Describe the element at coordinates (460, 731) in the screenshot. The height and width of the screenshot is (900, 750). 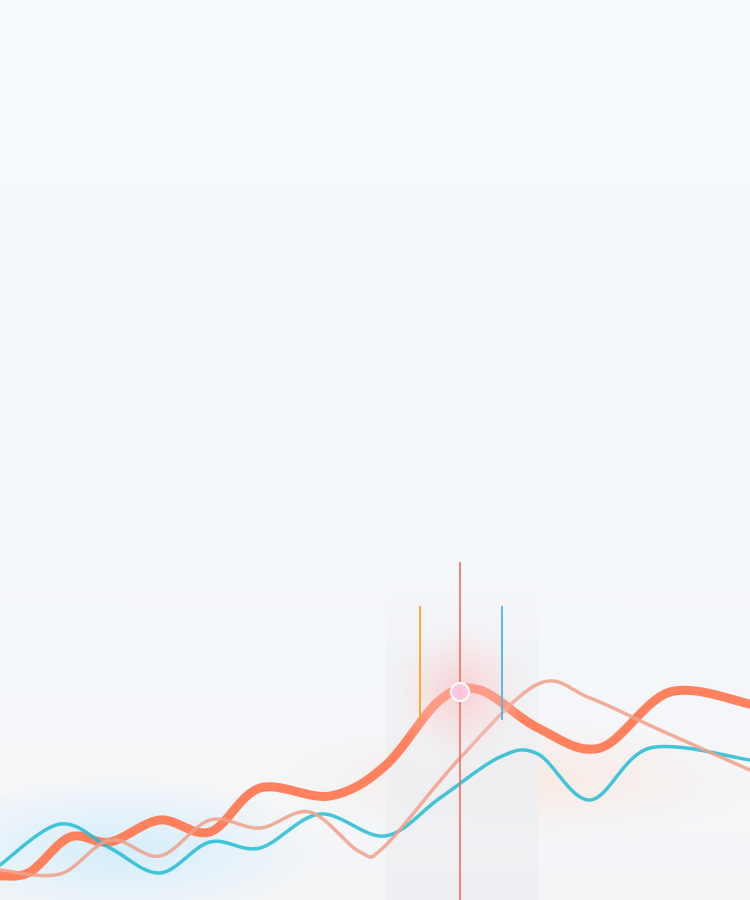
I see `hover-cursor` at that location.